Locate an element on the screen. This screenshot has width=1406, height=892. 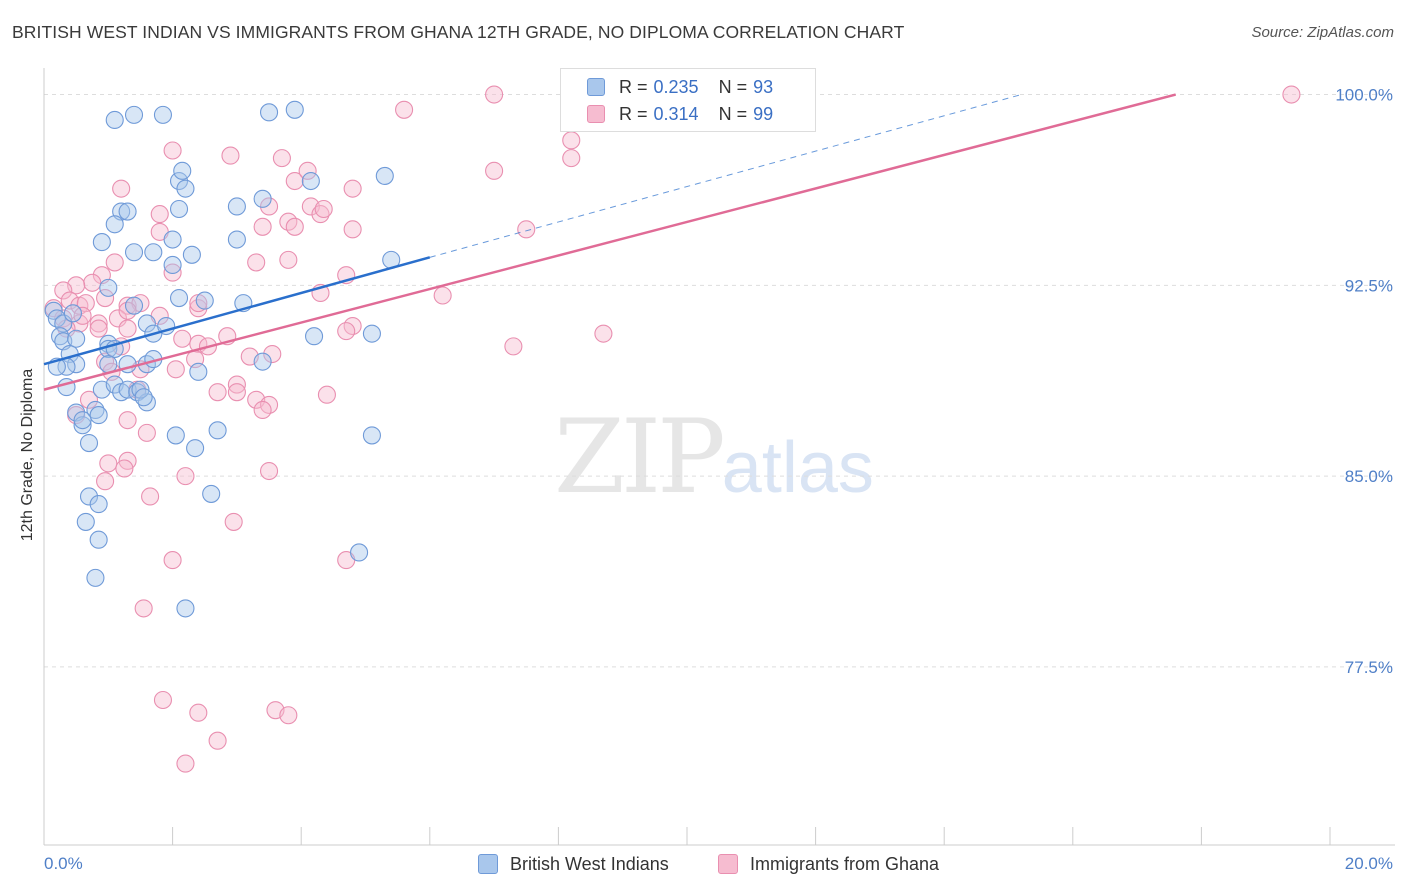
legend-n-value: 99 is located at coordinates (763, 113).